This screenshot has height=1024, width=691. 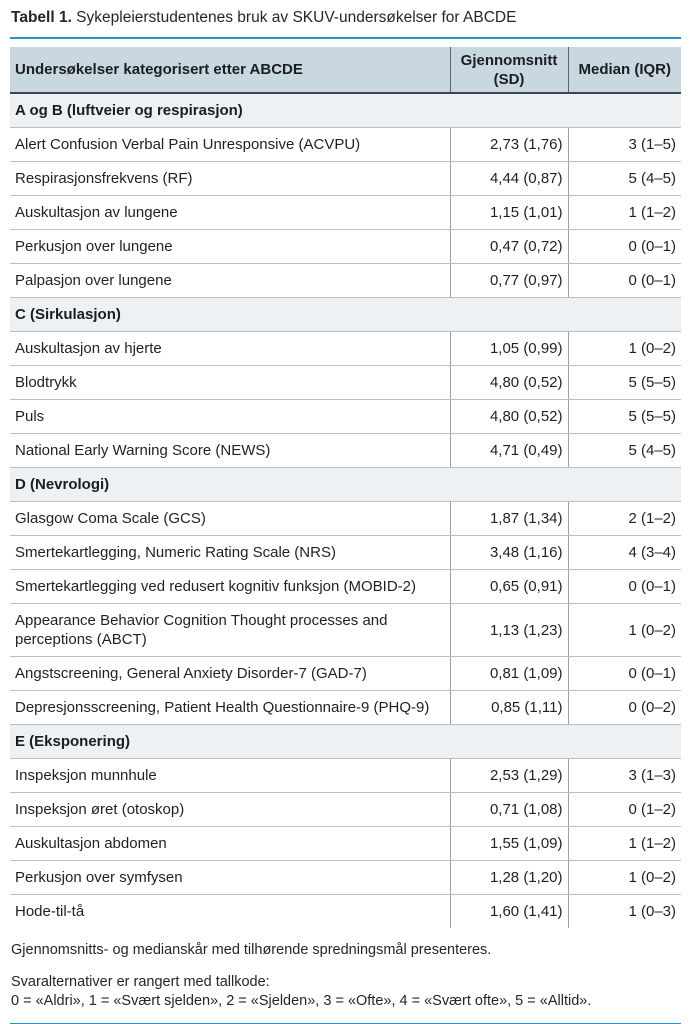 I want to click on cell-undersokelse: Glasgow Coma Scale (GCS), so click(x=230, y=518).